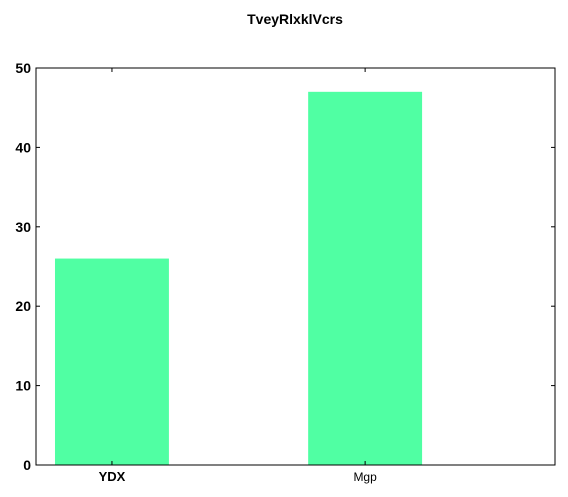 The image size is (568, 497). What do you see at coordinates (112, 476) in the screenshot?
I see `x-tick-label: YDX` at bounding box center [112, 476].